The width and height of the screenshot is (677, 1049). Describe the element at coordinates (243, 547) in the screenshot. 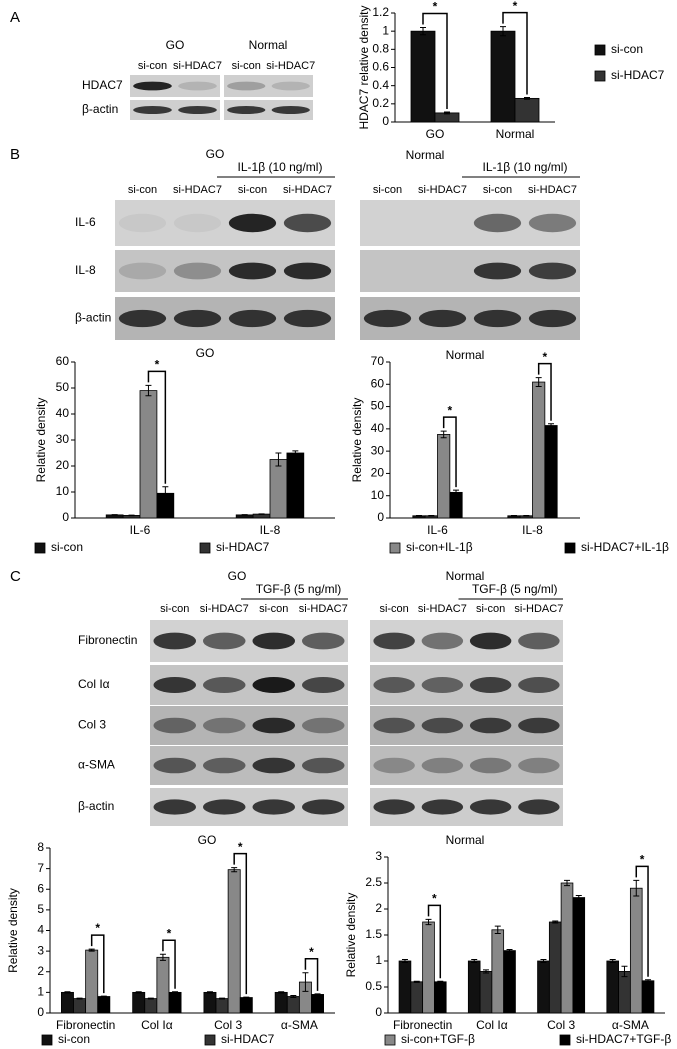

I see `legend-label: si-HDAC7` at that location.